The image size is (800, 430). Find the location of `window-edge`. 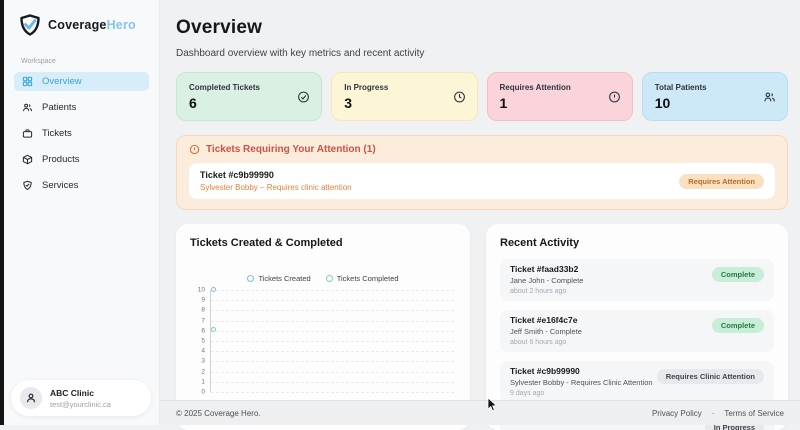

window-edge is located at coordinates (2, 212).